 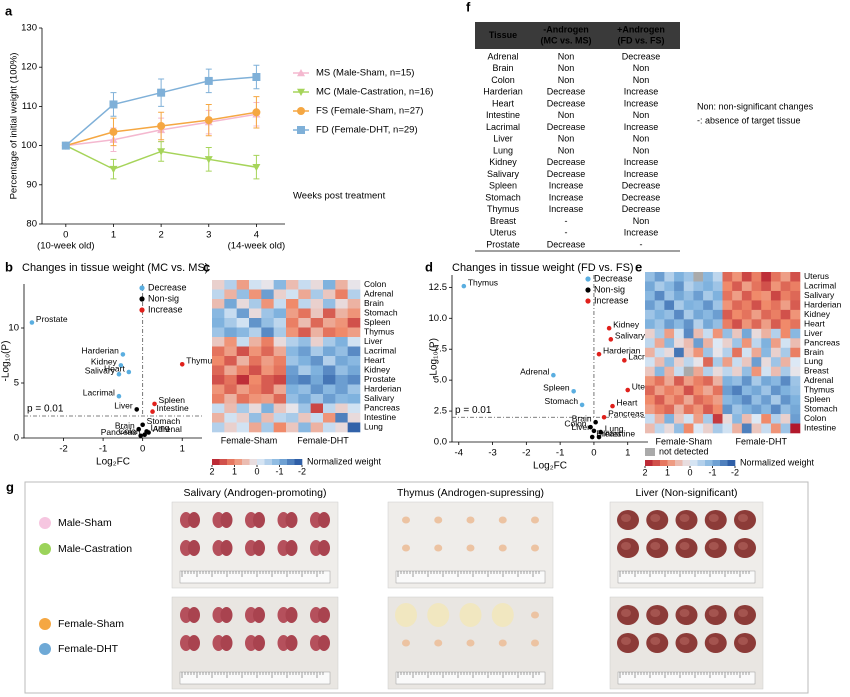 What do you see at coordinates (163, 298) in the screenshot?
I see `legend-label: Non-sig` at bounding box center [163, 298].